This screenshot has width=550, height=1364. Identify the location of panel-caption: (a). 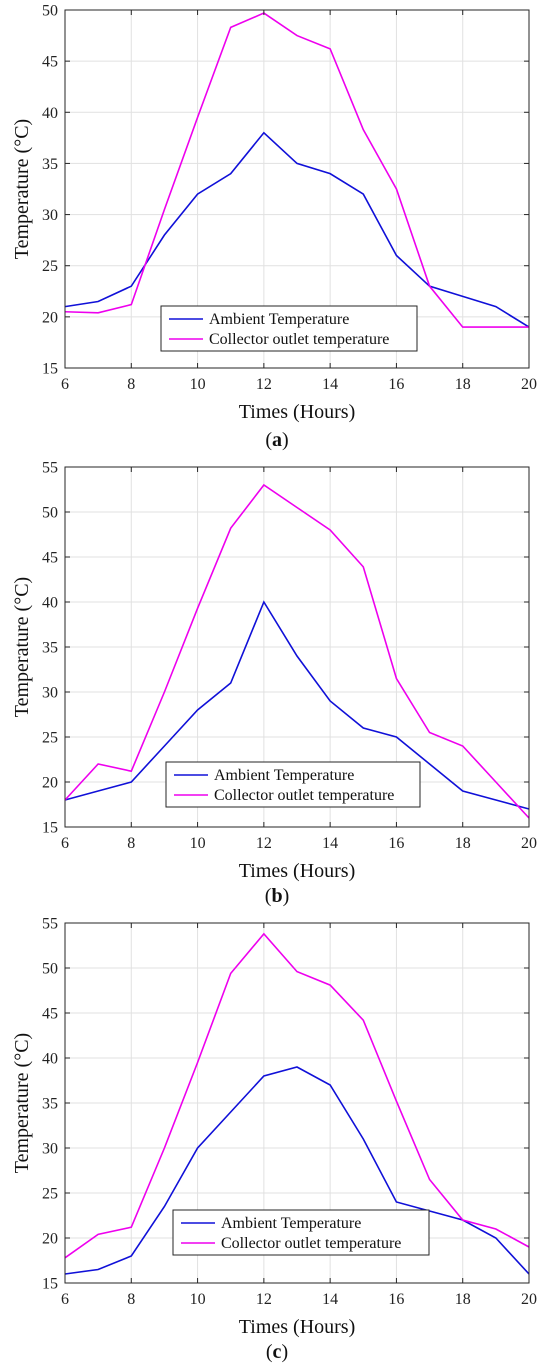
(276, 440).